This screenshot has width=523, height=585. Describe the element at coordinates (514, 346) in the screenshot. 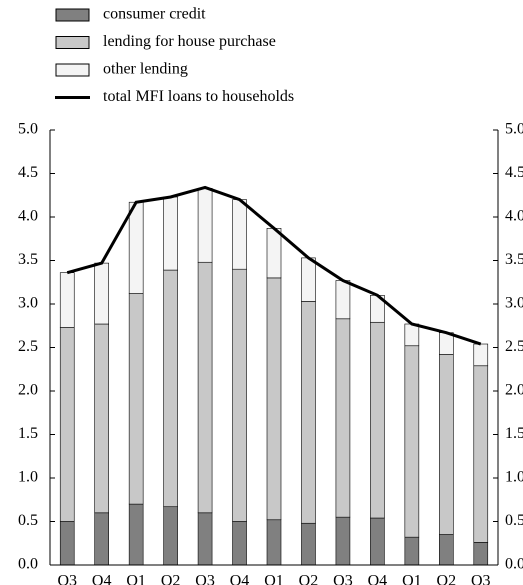

I see `y2-tick-label: 2.5` at that location.